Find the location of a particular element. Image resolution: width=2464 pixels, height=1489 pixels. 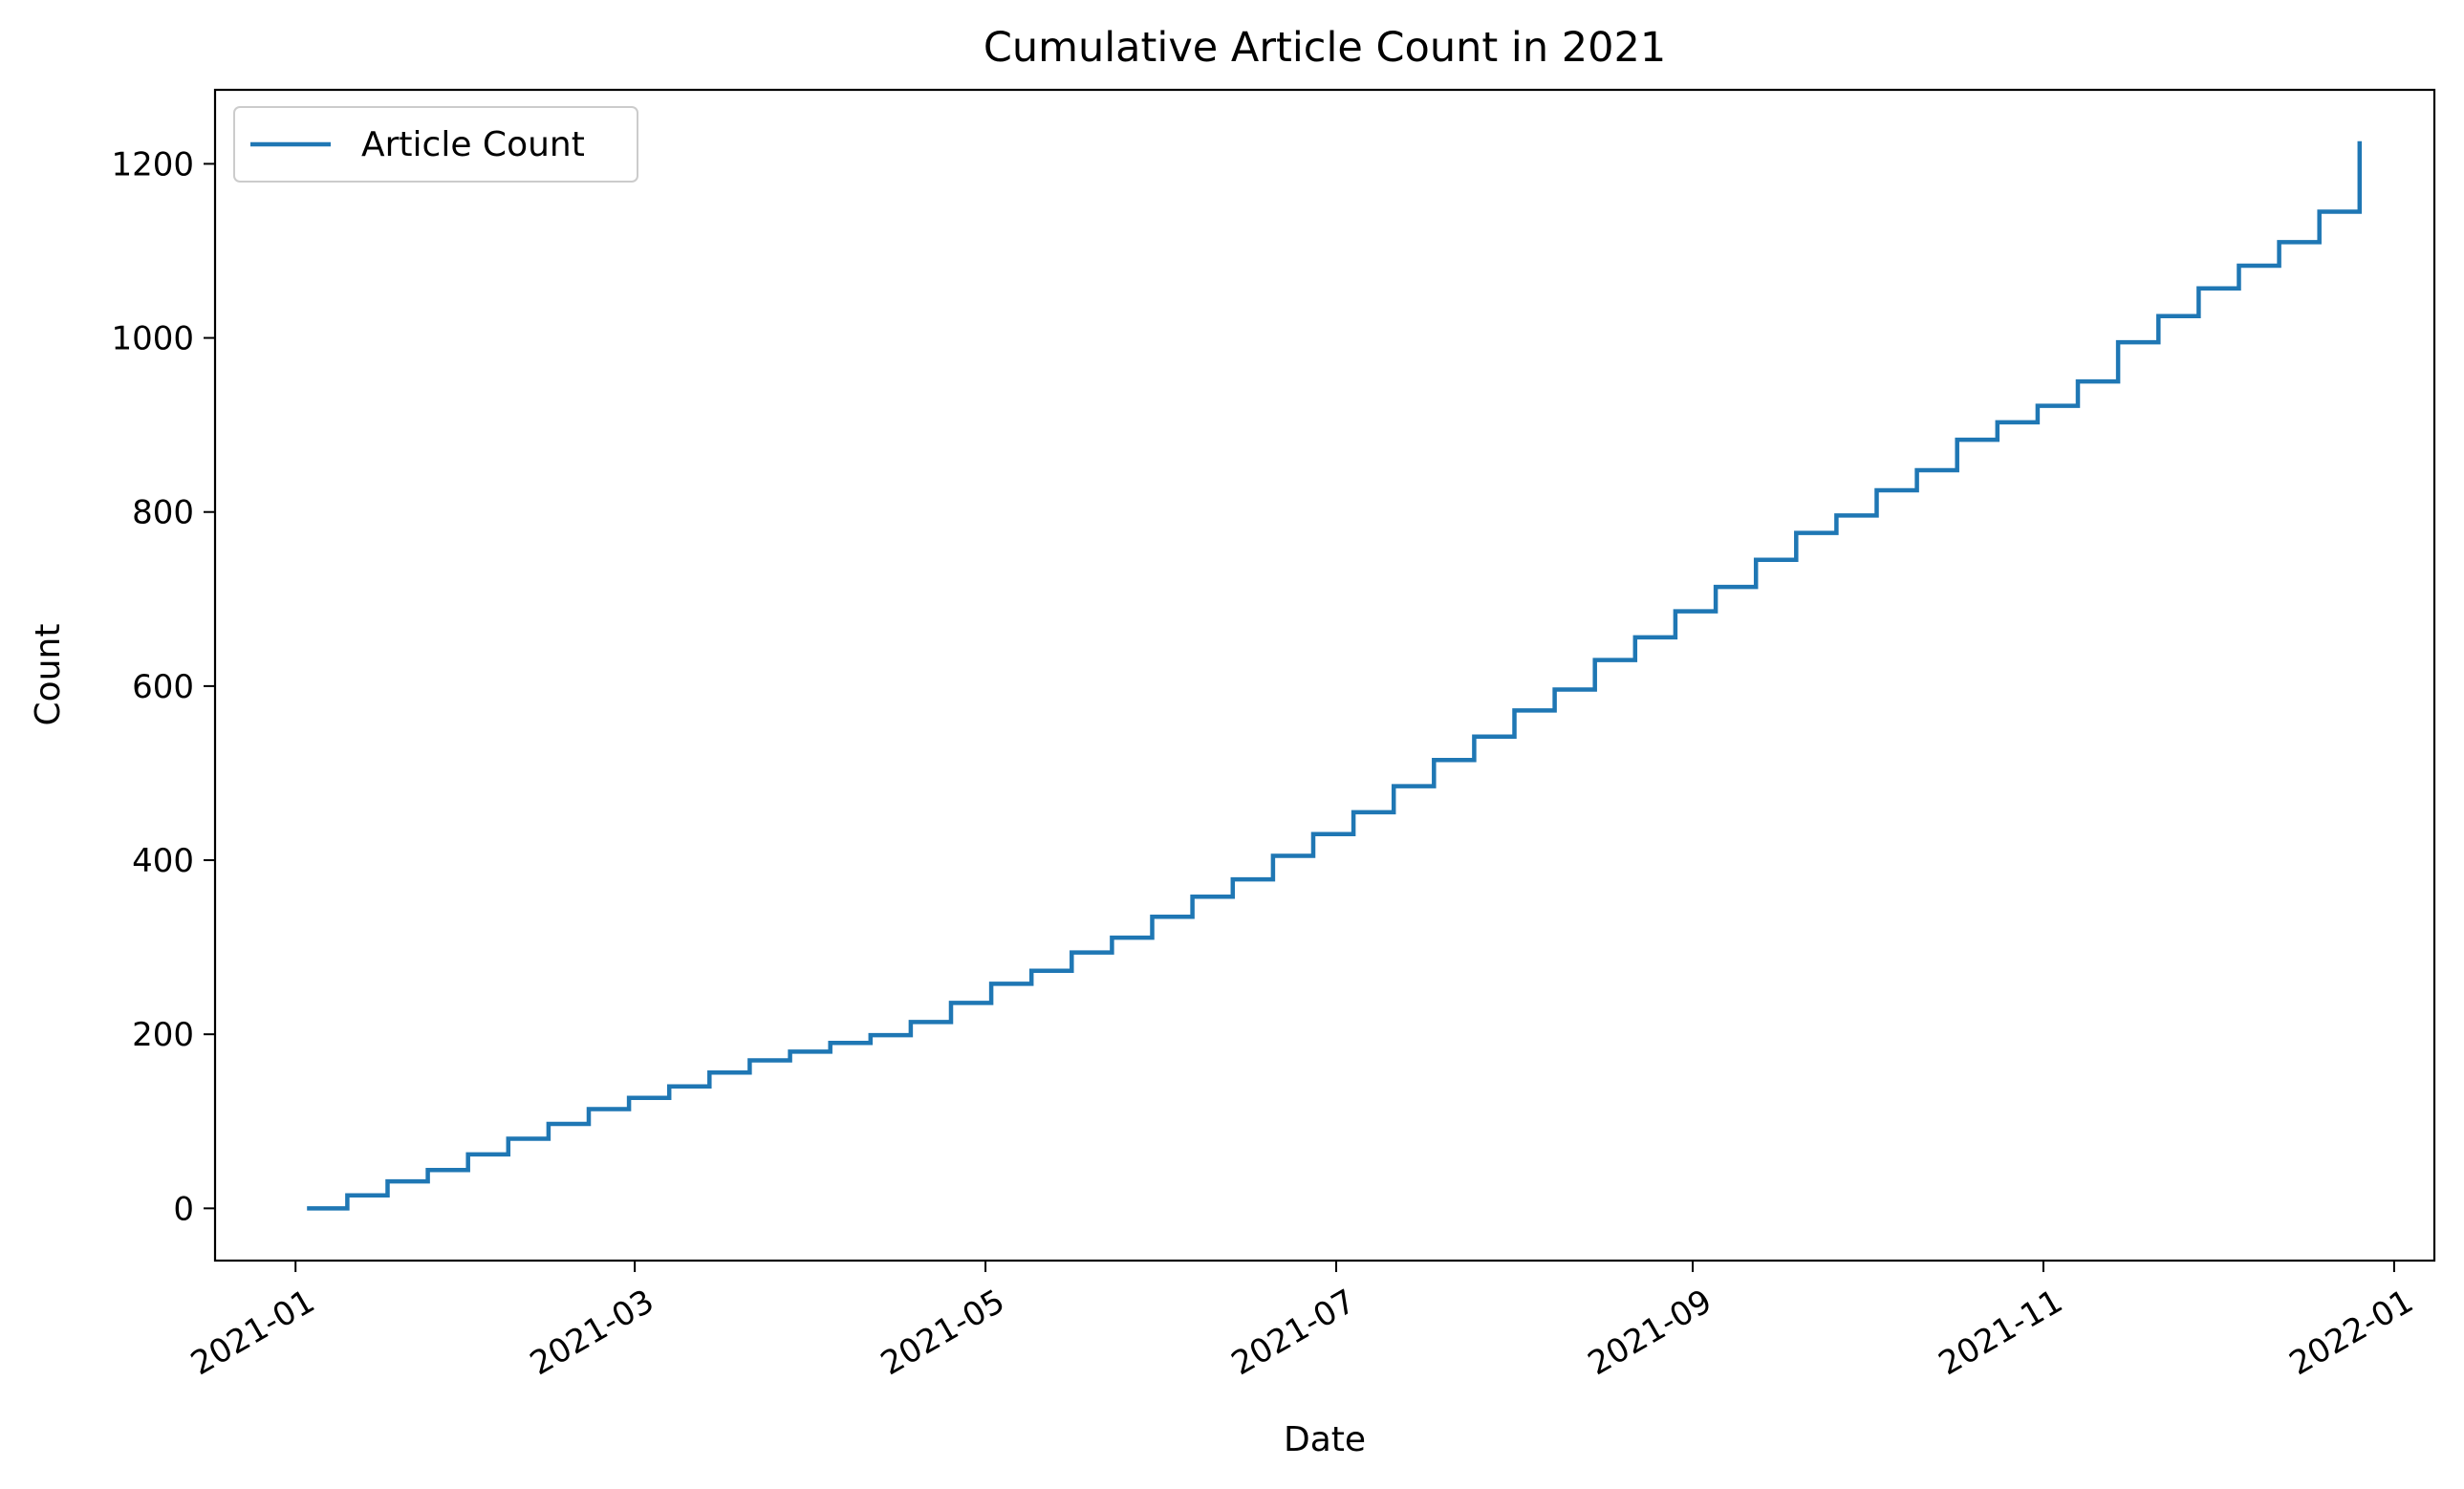

legend-label: Article Count is located at coordinates (473, 144).